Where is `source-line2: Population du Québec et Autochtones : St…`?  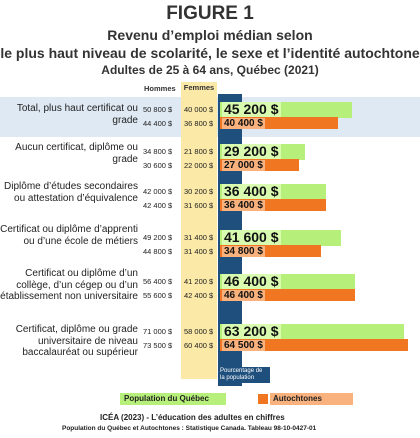
source-line2: Population du Québec et Autochtones : St… is located at coordinates (189, 428).